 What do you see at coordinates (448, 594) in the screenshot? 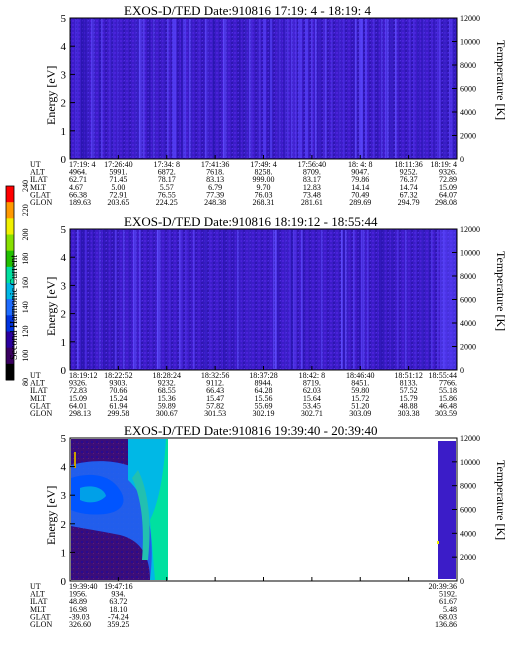
I see `ephem-value: 5192.` at bounding box center [448, 594].